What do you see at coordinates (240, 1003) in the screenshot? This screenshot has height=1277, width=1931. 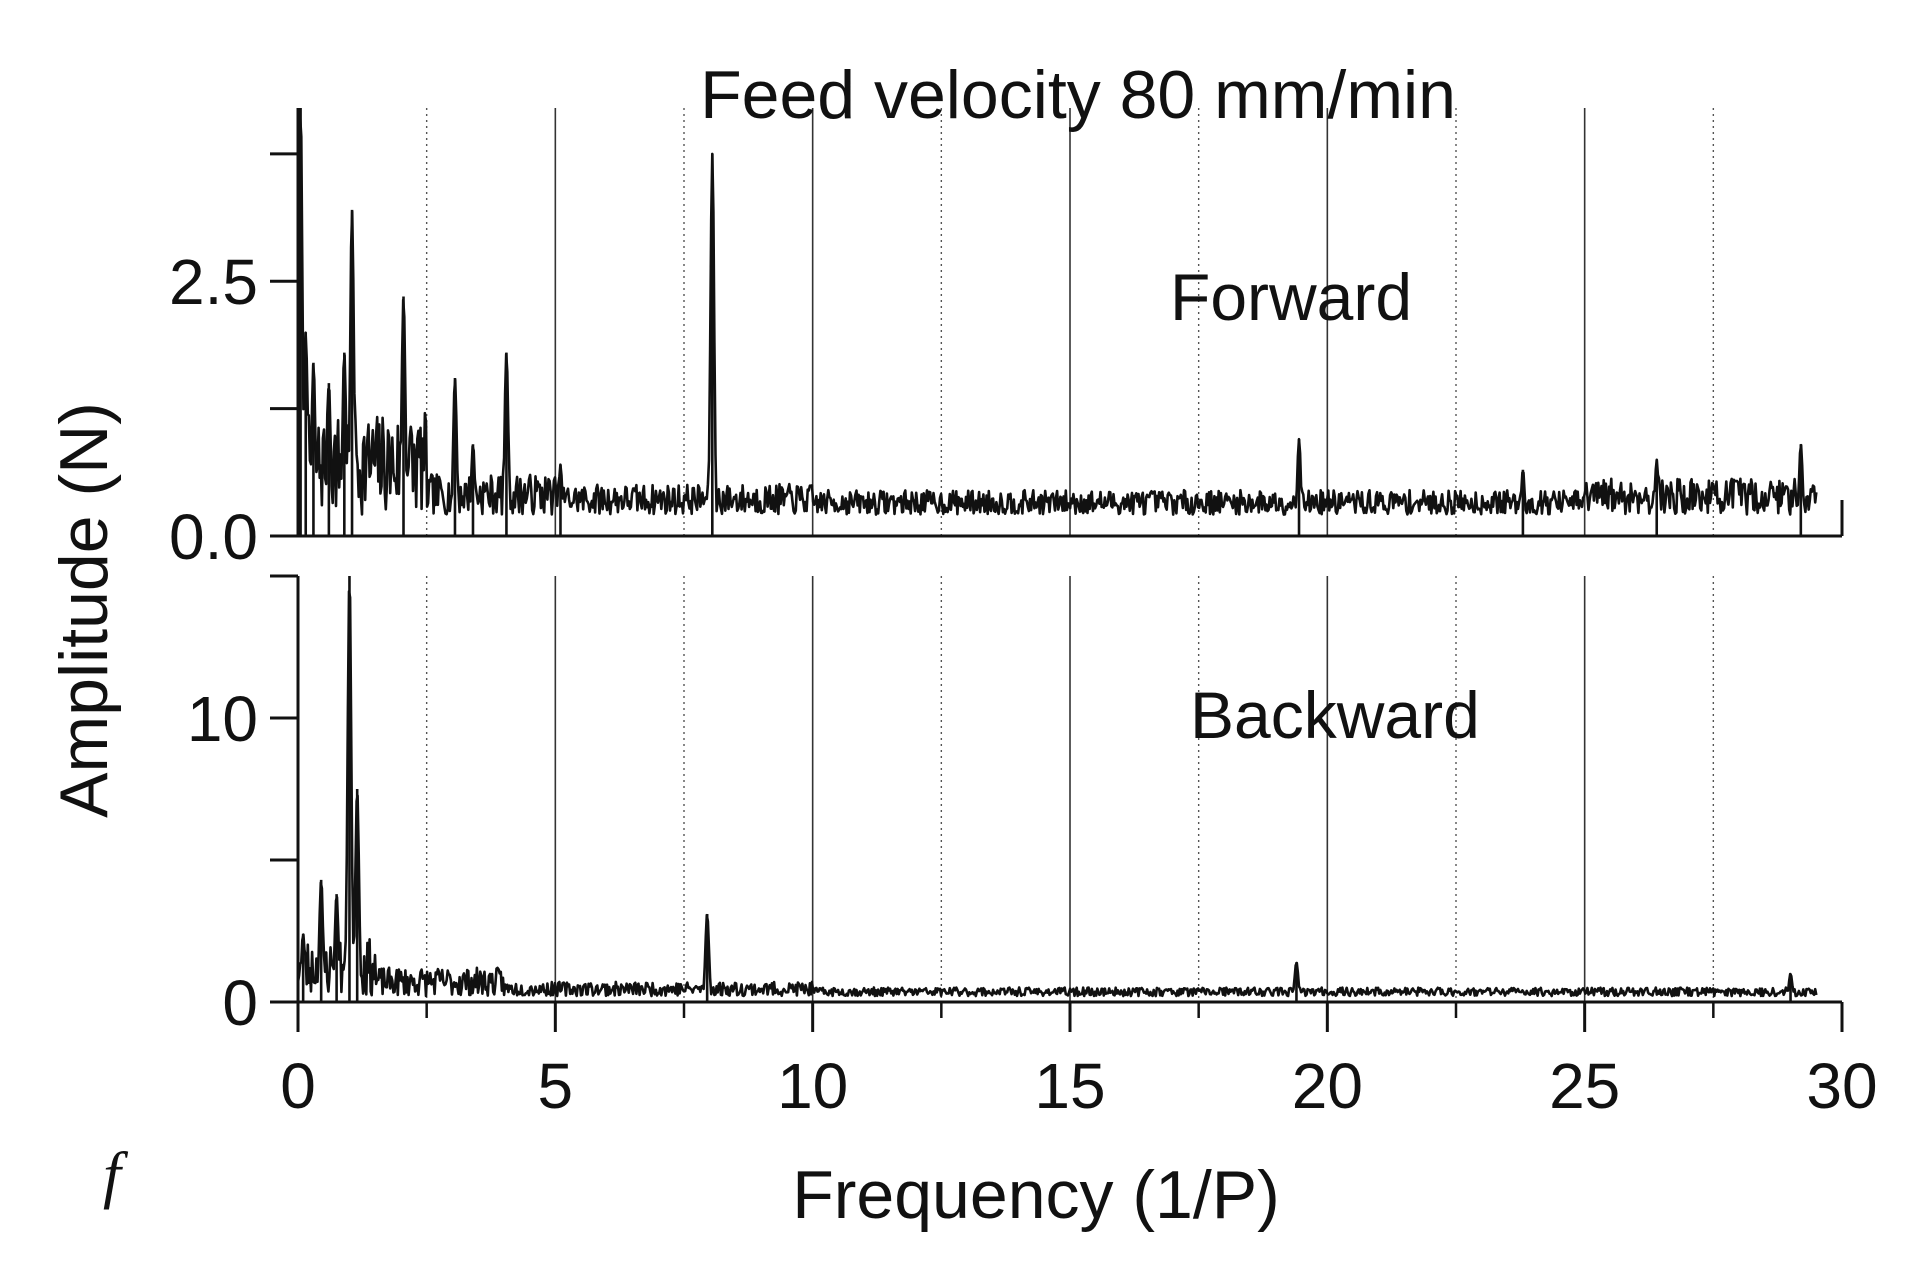 I see `y-tick-label: 0` at bounding box center [240, 1003].